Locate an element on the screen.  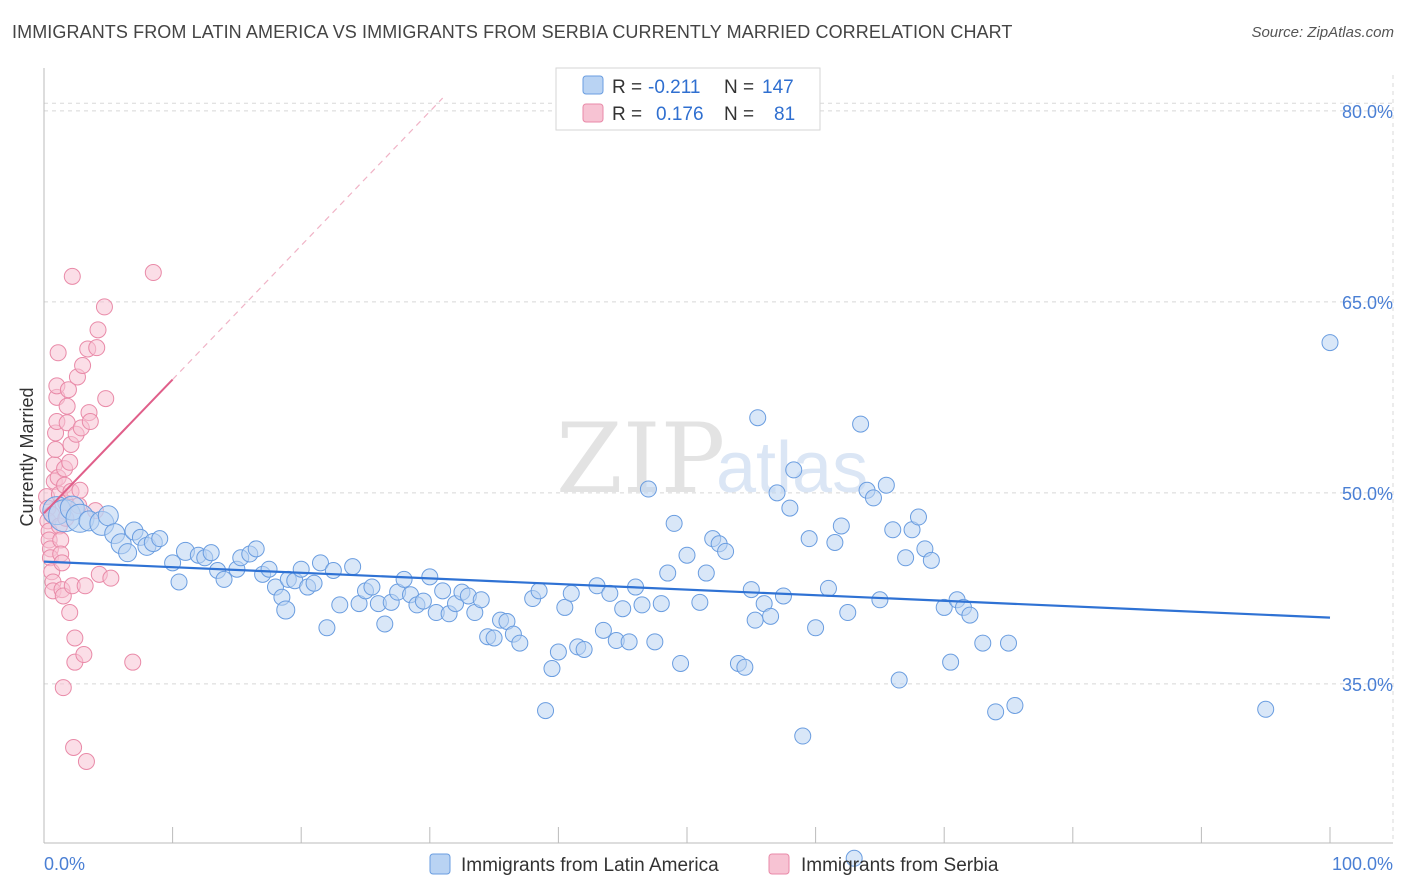
y-axis-title: Currently Married is located at coordinates (27, 456).